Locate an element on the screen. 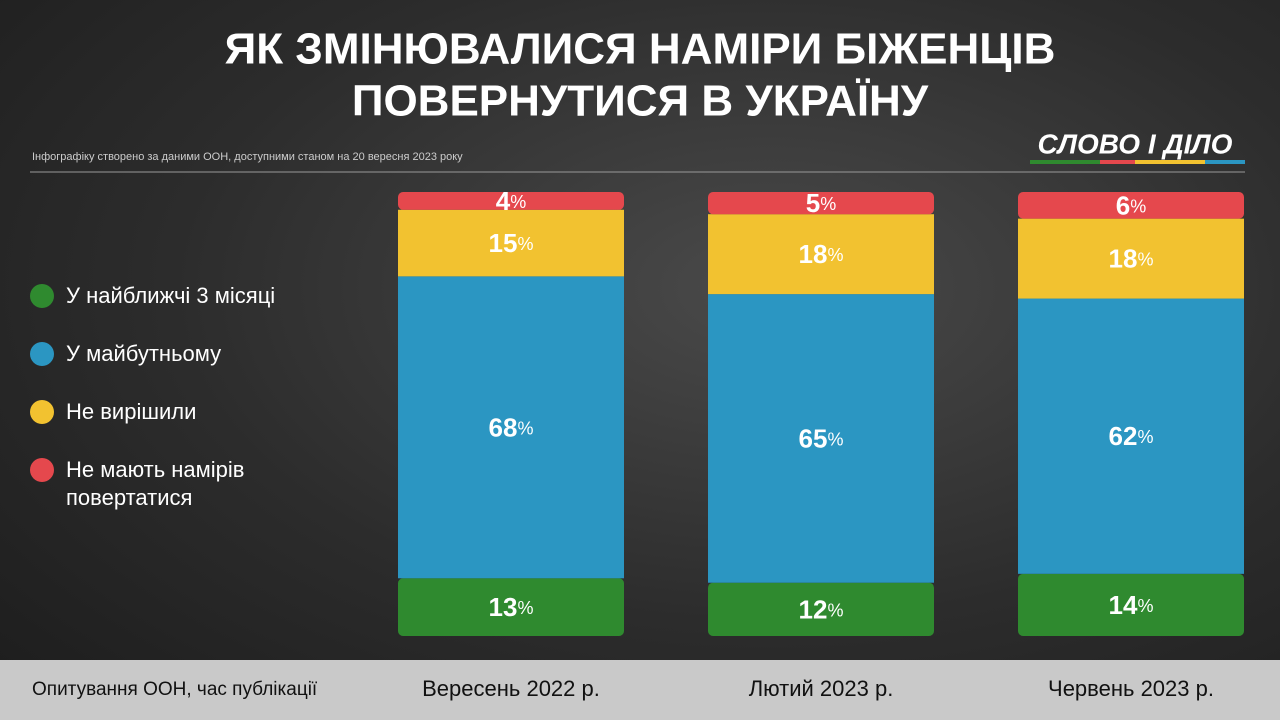  value-label: 62% is located at coordinates (1131, 436).